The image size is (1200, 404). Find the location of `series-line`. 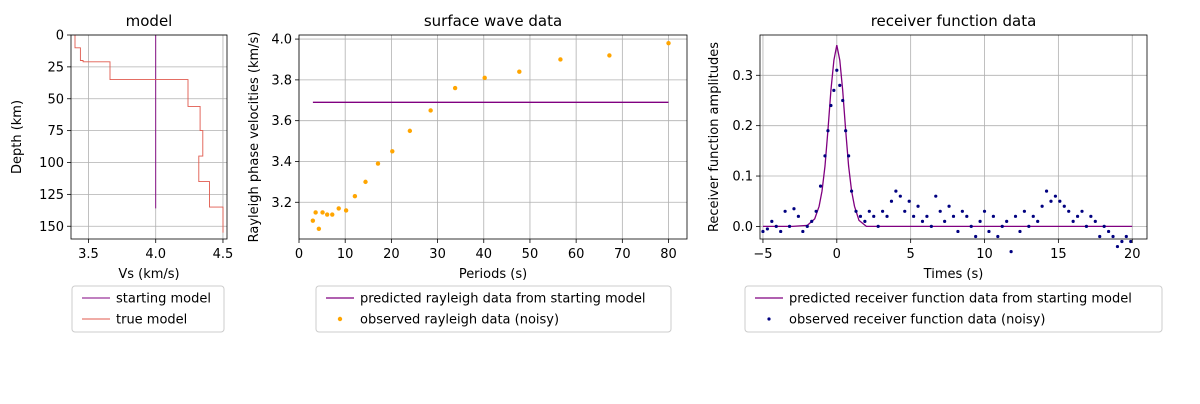

series-line is located at coordinates (149, 134).